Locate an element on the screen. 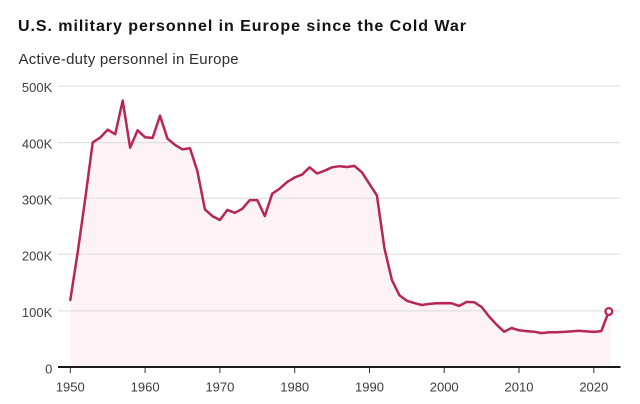 The height and width of the screenshot is (404, 640). svg-text: 0 is located at coordinates (48, 369).